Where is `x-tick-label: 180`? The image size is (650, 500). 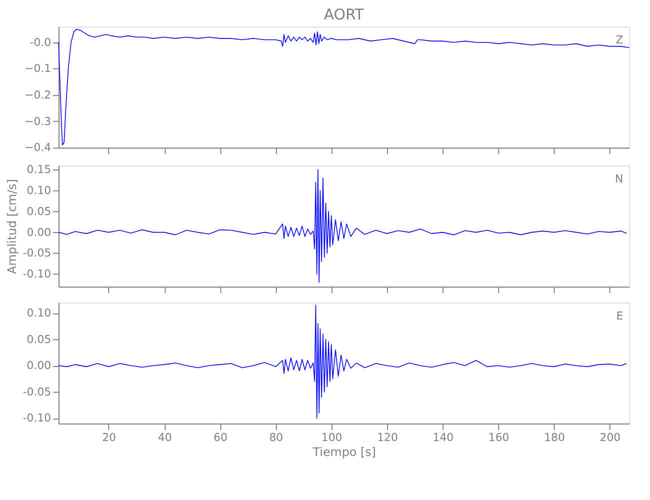
x-tick-label: 180 is located at coordinates (554, 437).